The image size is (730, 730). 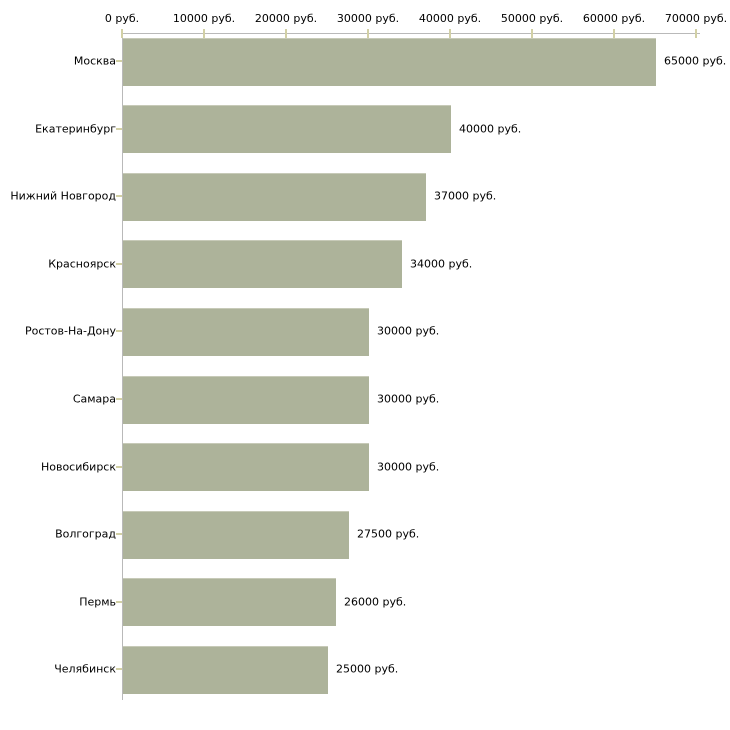 I want to click on x-axis-tick-label: 50000 руб., so click(x=532, y=18).